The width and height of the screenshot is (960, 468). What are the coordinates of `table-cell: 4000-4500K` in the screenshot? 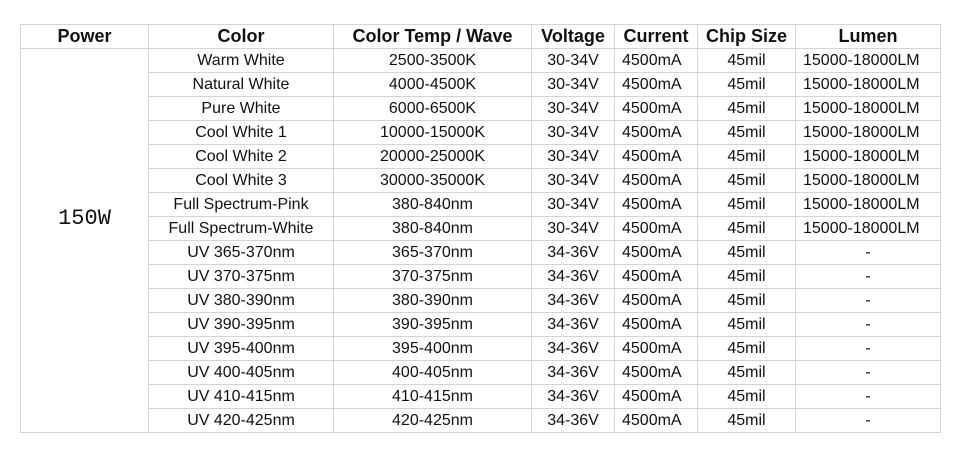 It's located at (432, 84).